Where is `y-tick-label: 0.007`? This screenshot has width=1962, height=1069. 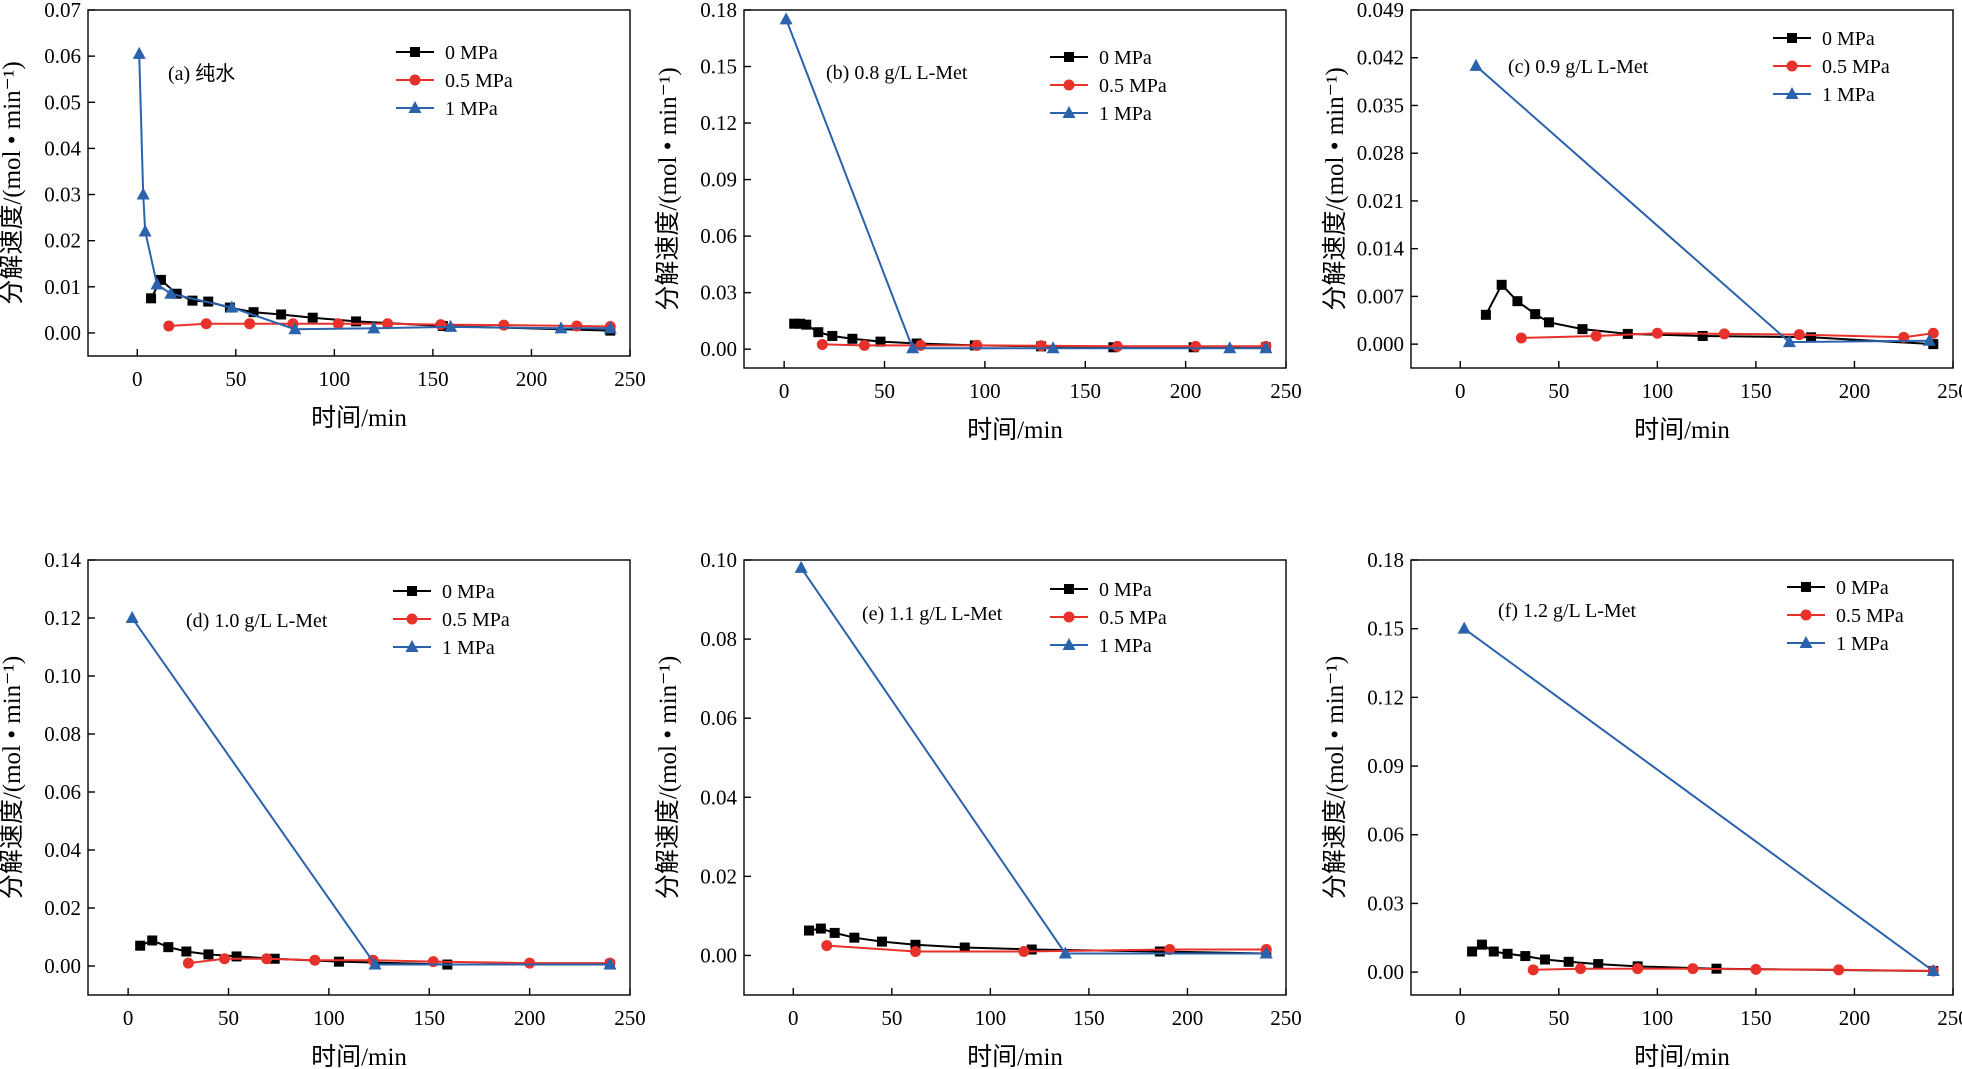 y-tick-label: 0.007 is located at coordinates (1380, 296).